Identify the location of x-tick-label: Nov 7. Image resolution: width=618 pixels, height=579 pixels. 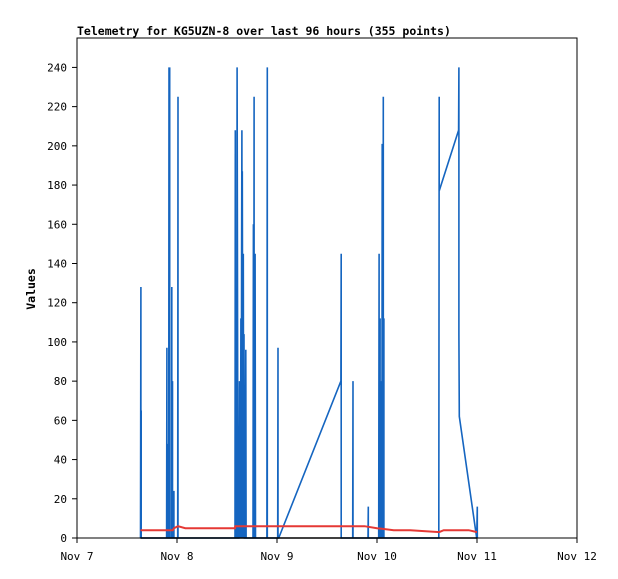
(76, 556).